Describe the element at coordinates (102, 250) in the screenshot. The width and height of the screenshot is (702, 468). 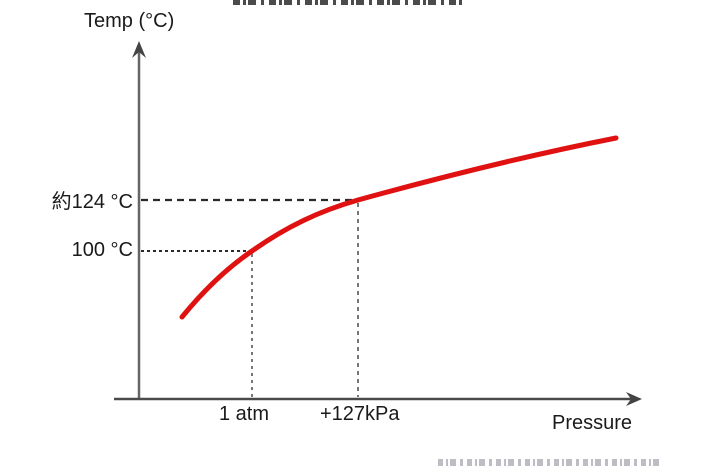
I see `y-tick-label-100c: 100 °C` at that location.